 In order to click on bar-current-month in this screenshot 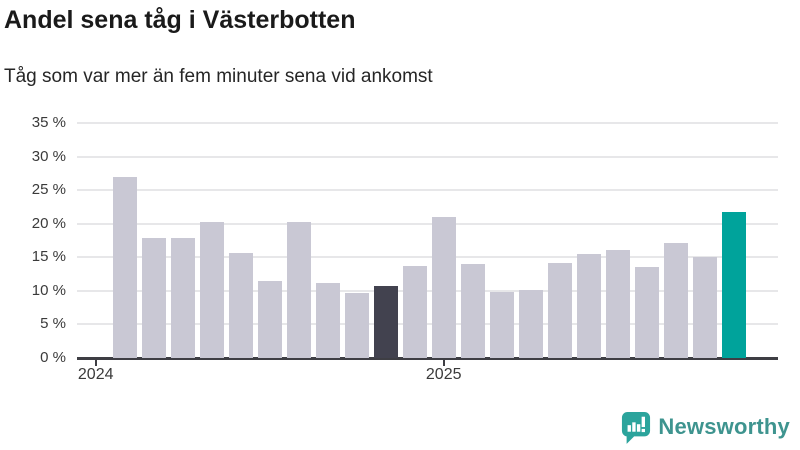, I will do `click(733, 284)`.